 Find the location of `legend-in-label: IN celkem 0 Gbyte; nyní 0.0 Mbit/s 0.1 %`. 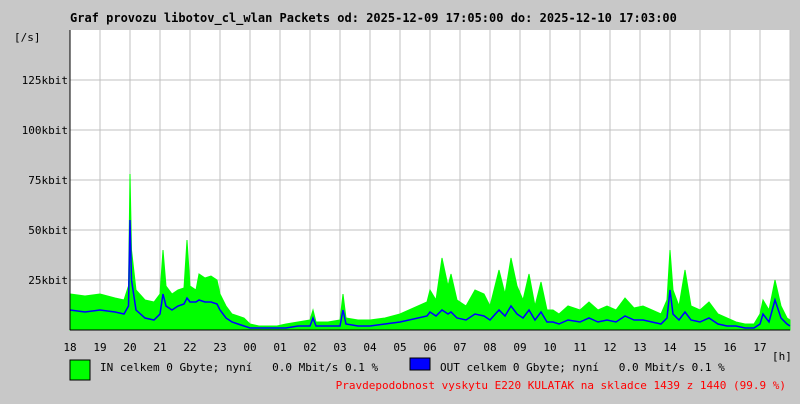

legend-in-label: IN celkem 0 Gbyte; nyní 0.0 Mbit/s 0.1 % is located at coordinates (239, 367).